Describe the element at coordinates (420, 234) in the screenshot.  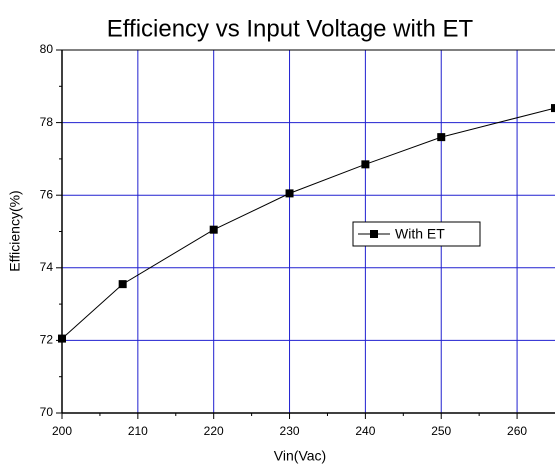
I see `legend-label: With ET` at that location.